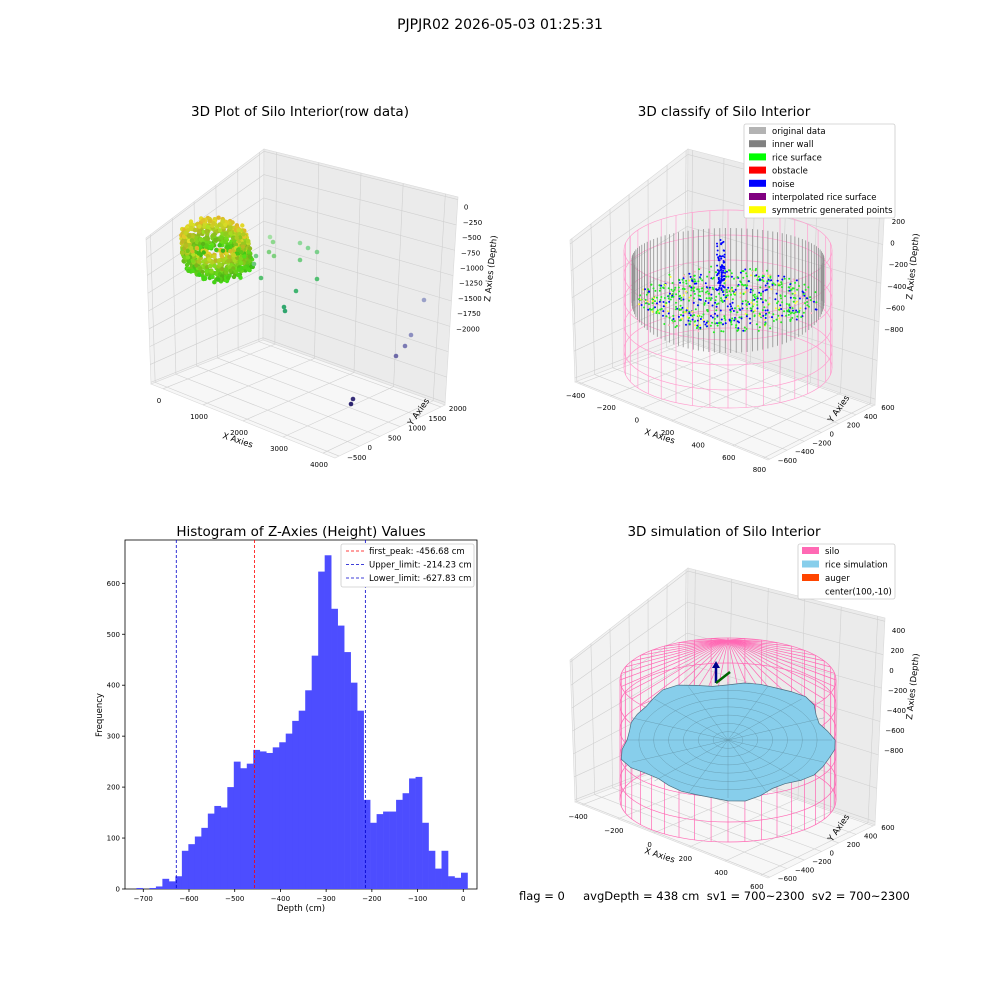 The width and height of the screenshot is (1000, 1000). I want to click on p2-ztick: −800, so click(893, 330).